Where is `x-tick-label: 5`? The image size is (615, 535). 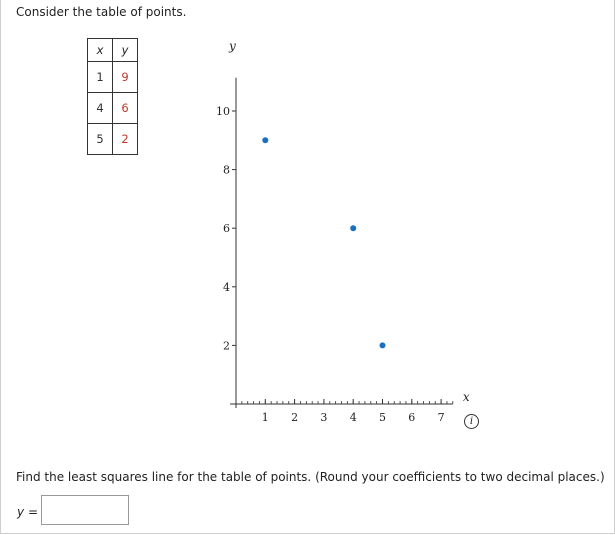 x-tick-label: 5 is located at coordinates (382, 416).